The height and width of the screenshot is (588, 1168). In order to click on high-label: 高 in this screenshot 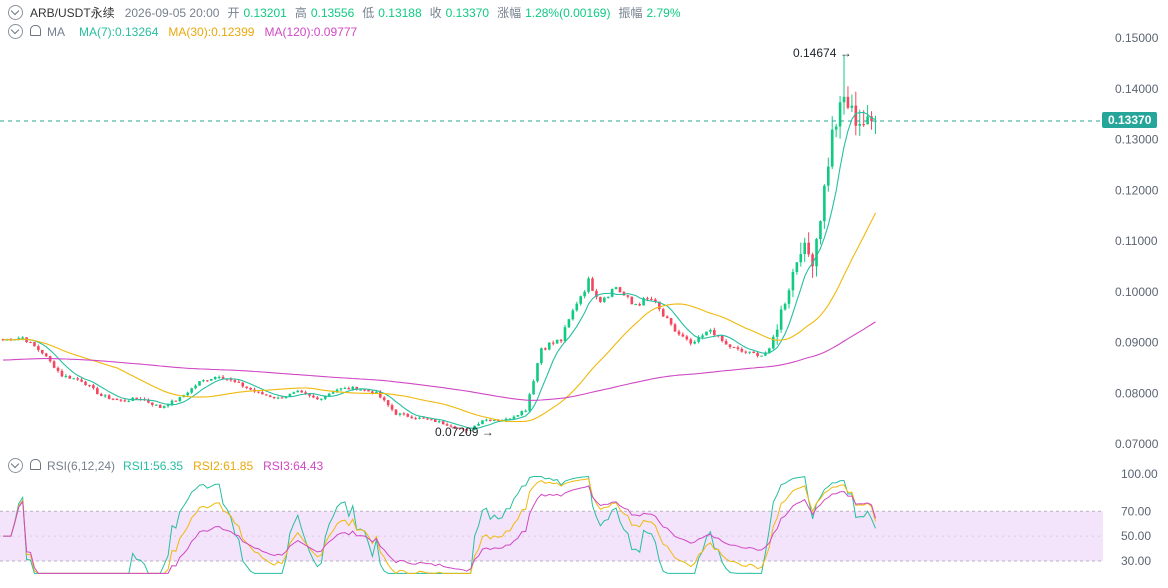, I will do `click(300, 13)`.